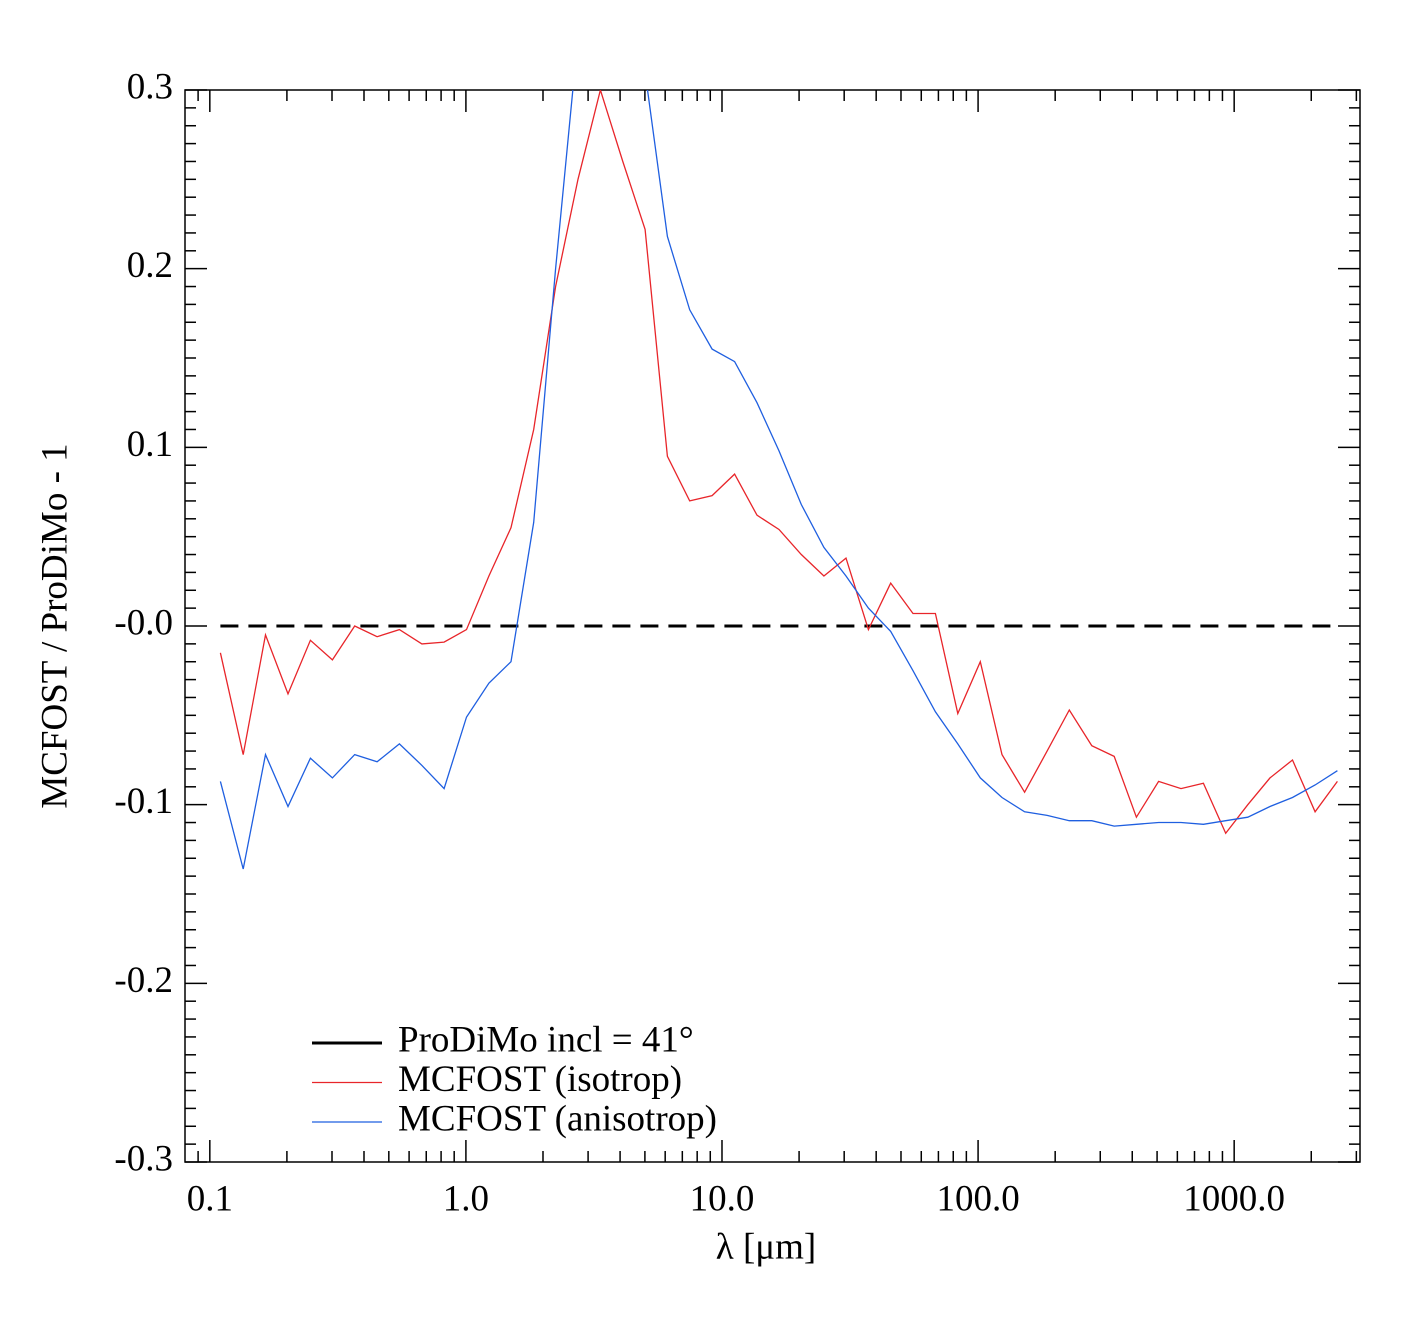 This screenshot has width=1417, height=1337. Describe the element at coordinates (150, 86) in the screenshot. I see `y-tick-label: 0.3` at that location.